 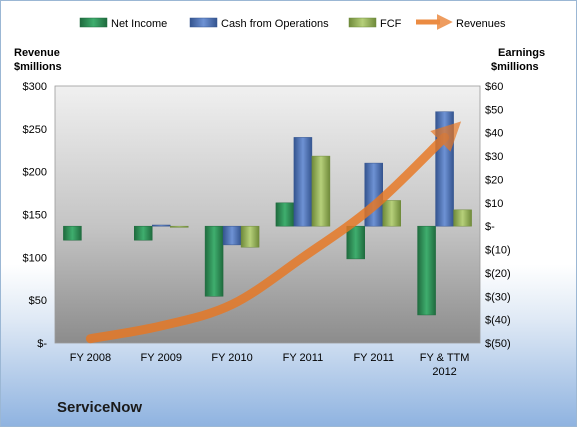 I want to click on right-tick-label: $(40), so click(x=498, y=321).